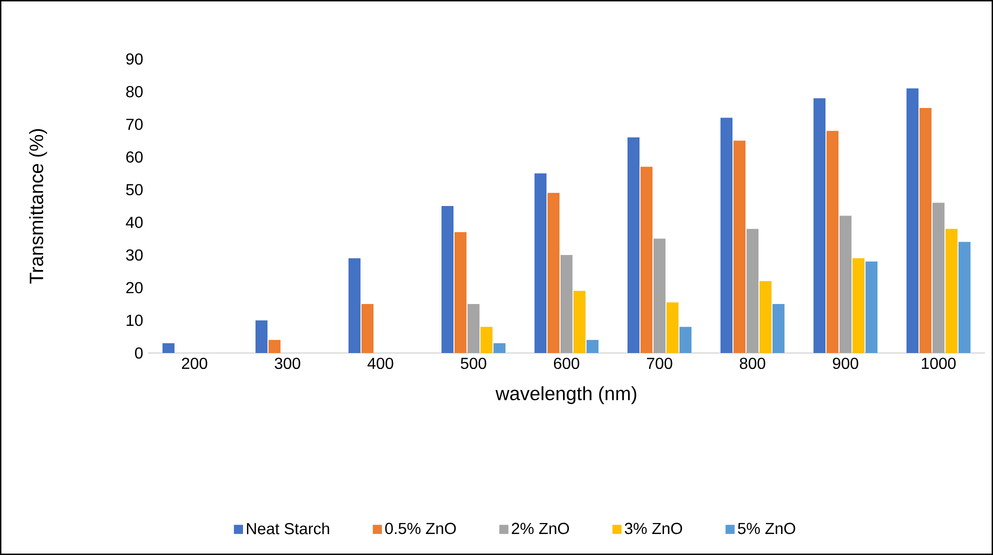  What do you see at coordinates (134, 59) in the screenshot?
I see `y-tick-label: 90` at bounding box center [134, 59].